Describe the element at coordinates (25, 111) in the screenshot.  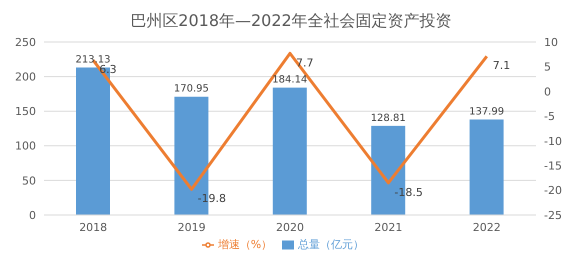
I see `y-tick-label: 150` at that location.